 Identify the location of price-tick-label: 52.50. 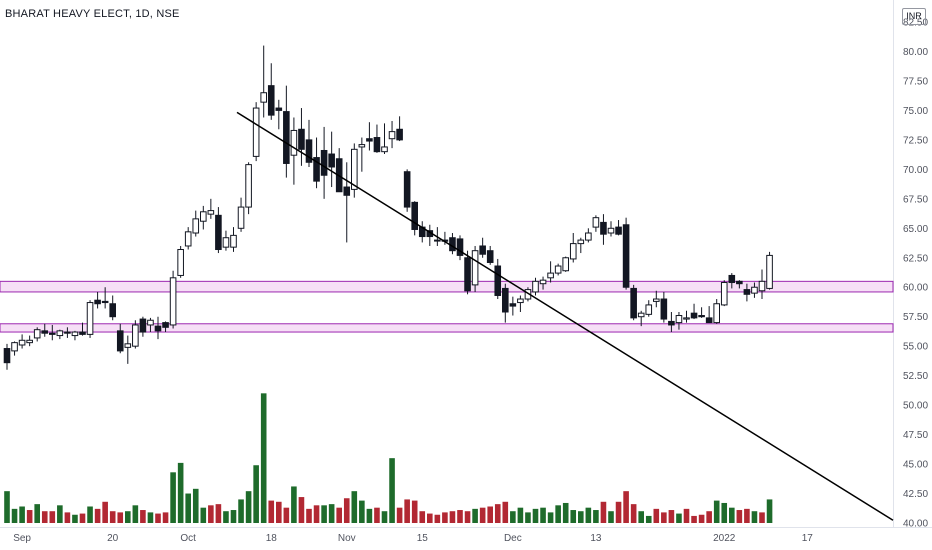
(915, 376).